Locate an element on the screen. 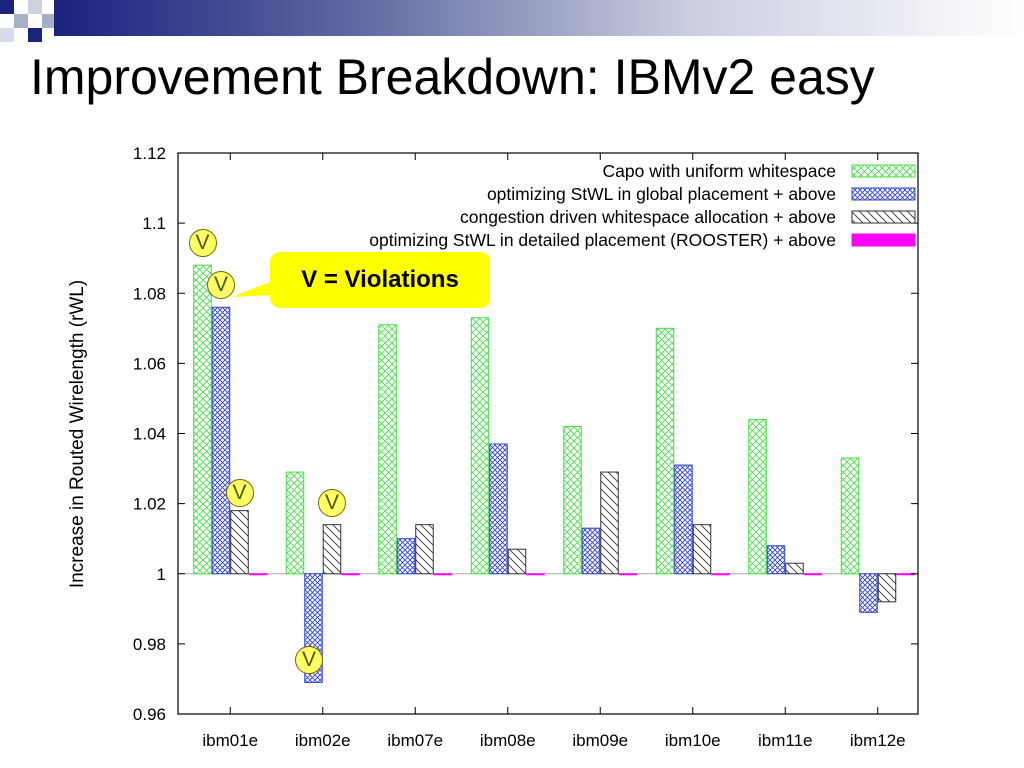 The height and width of the screenshot is (768, 1024). x-tick-label: ibm09e is located at coordinates (600, 740).